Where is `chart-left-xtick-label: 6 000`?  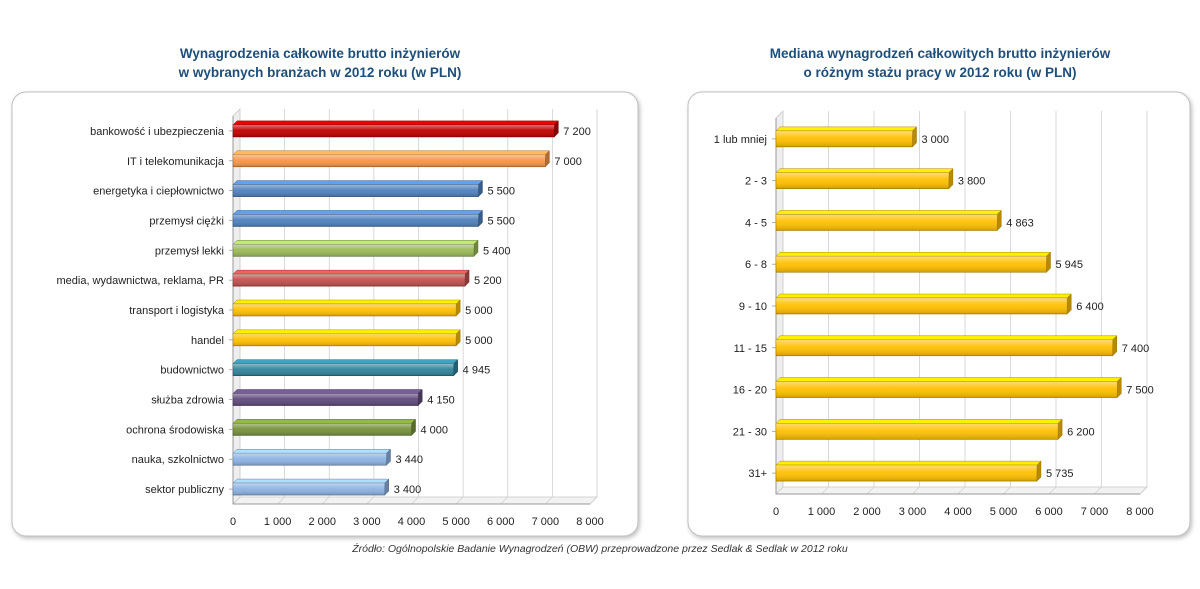 chart-left-xtick-label: 6 000 is located at coordinates (501, 522).